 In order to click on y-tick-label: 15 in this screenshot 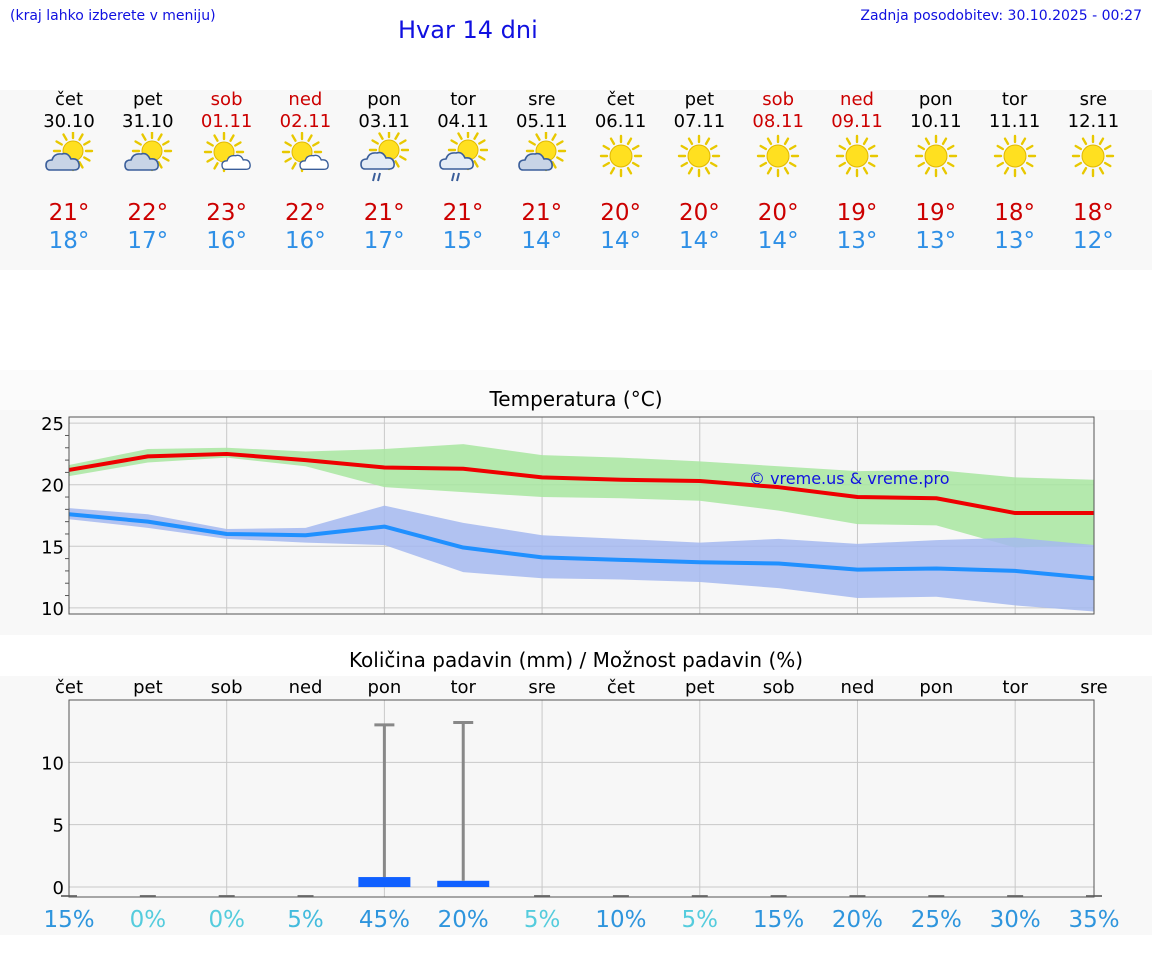, I will do `click(52, 547)`.